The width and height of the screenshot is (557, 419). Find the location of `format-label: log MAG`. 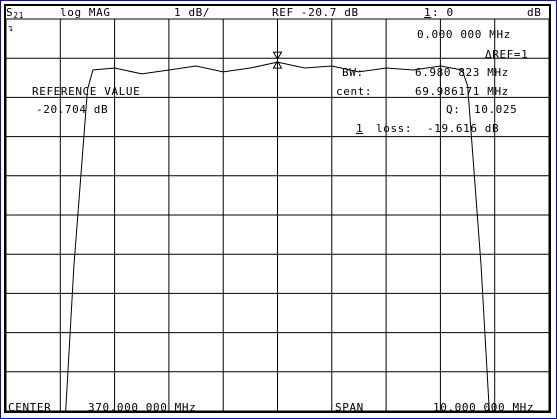

format-label: log MAG is located at coordinates (85, 12).